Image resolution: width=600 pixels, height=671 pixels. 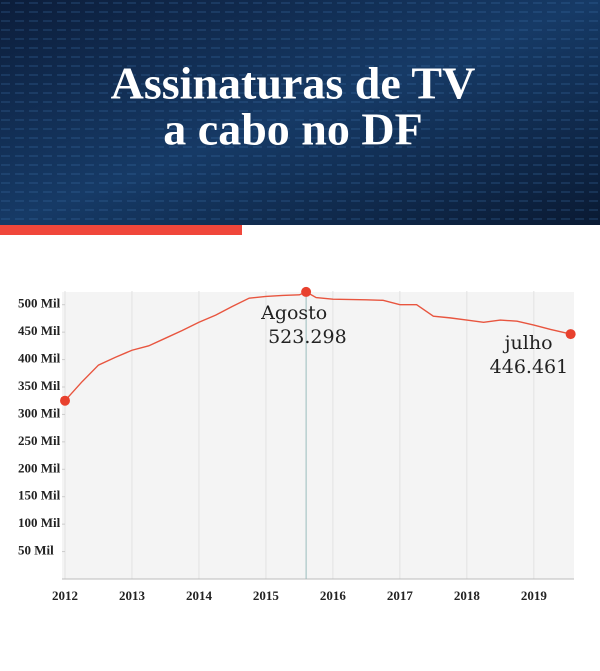 I want to click on y-tick-label: 300 Mil, so click(x=39, y=412).